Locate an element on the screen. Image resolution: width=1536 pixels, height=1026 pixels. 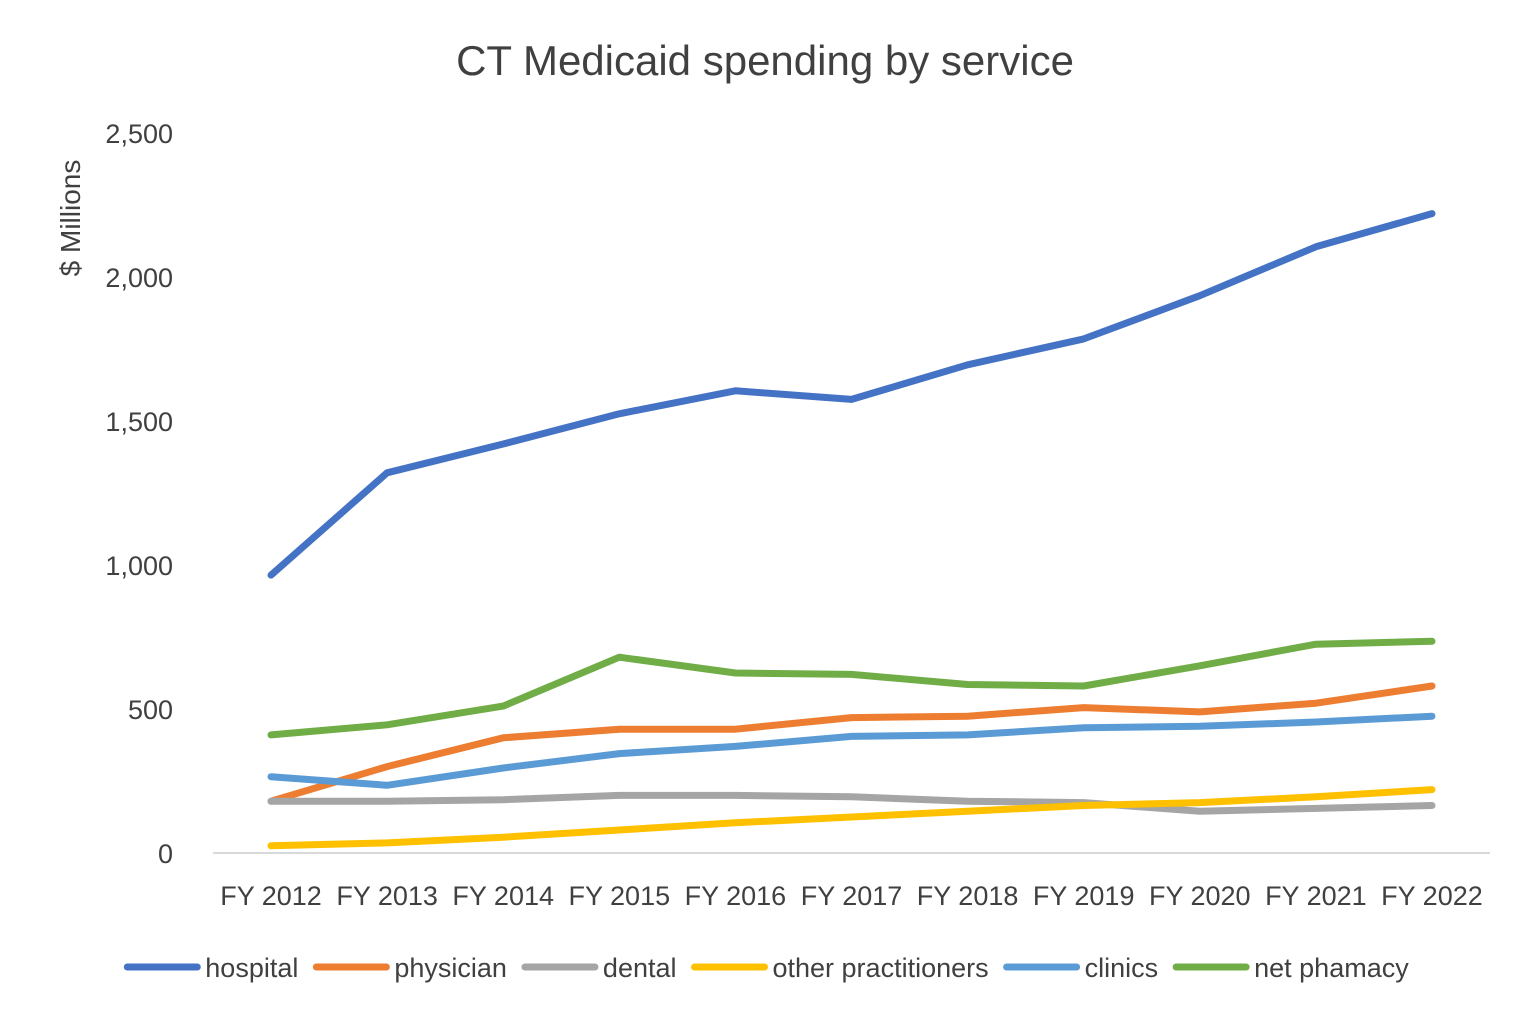
x-tick-label: FY 2019 is located at coordinates (1084, 896).